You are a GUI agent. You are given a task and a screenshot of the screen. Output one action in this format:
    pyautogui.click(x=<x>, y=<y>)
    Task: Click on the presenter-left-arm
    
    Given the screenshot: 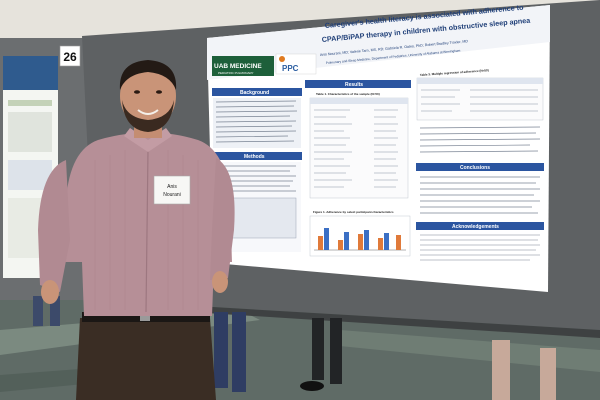 What is the action you would take?
    pyautogui.click(x=54, y=226)
    